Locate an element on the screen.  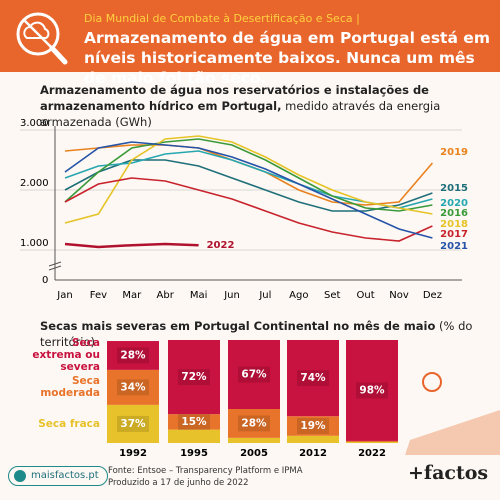
y-tick-label: 2.000 is located at coordinates (34, 183).